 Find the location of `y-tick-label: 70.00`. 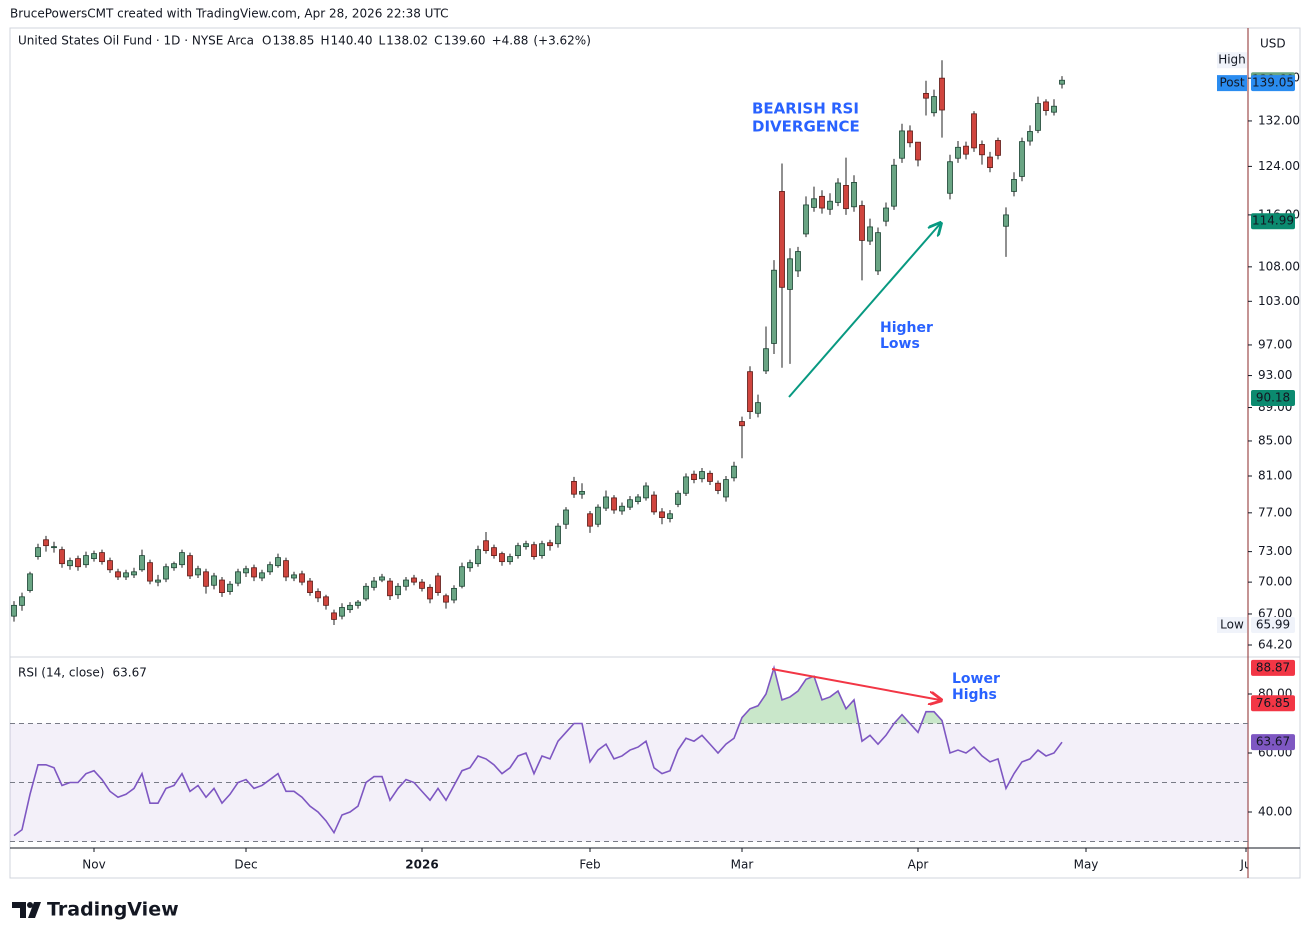

y-tick-label: 70.00 is located at coordinates (1275, 582).